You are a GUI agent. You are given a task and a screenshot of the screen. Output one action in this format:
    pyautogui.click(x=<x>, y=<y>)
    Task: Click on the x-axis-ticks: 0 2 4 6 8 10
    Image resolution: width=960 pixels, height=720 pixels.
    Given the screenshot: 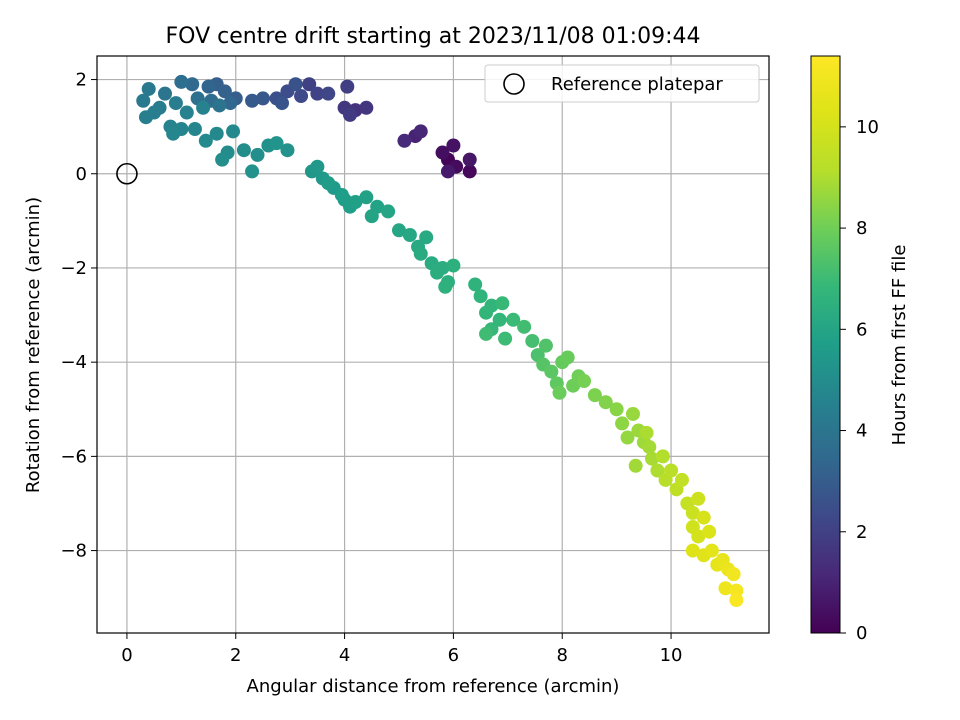 What is the action you would take?
    pyautogui.click(x=402, y=649)
    